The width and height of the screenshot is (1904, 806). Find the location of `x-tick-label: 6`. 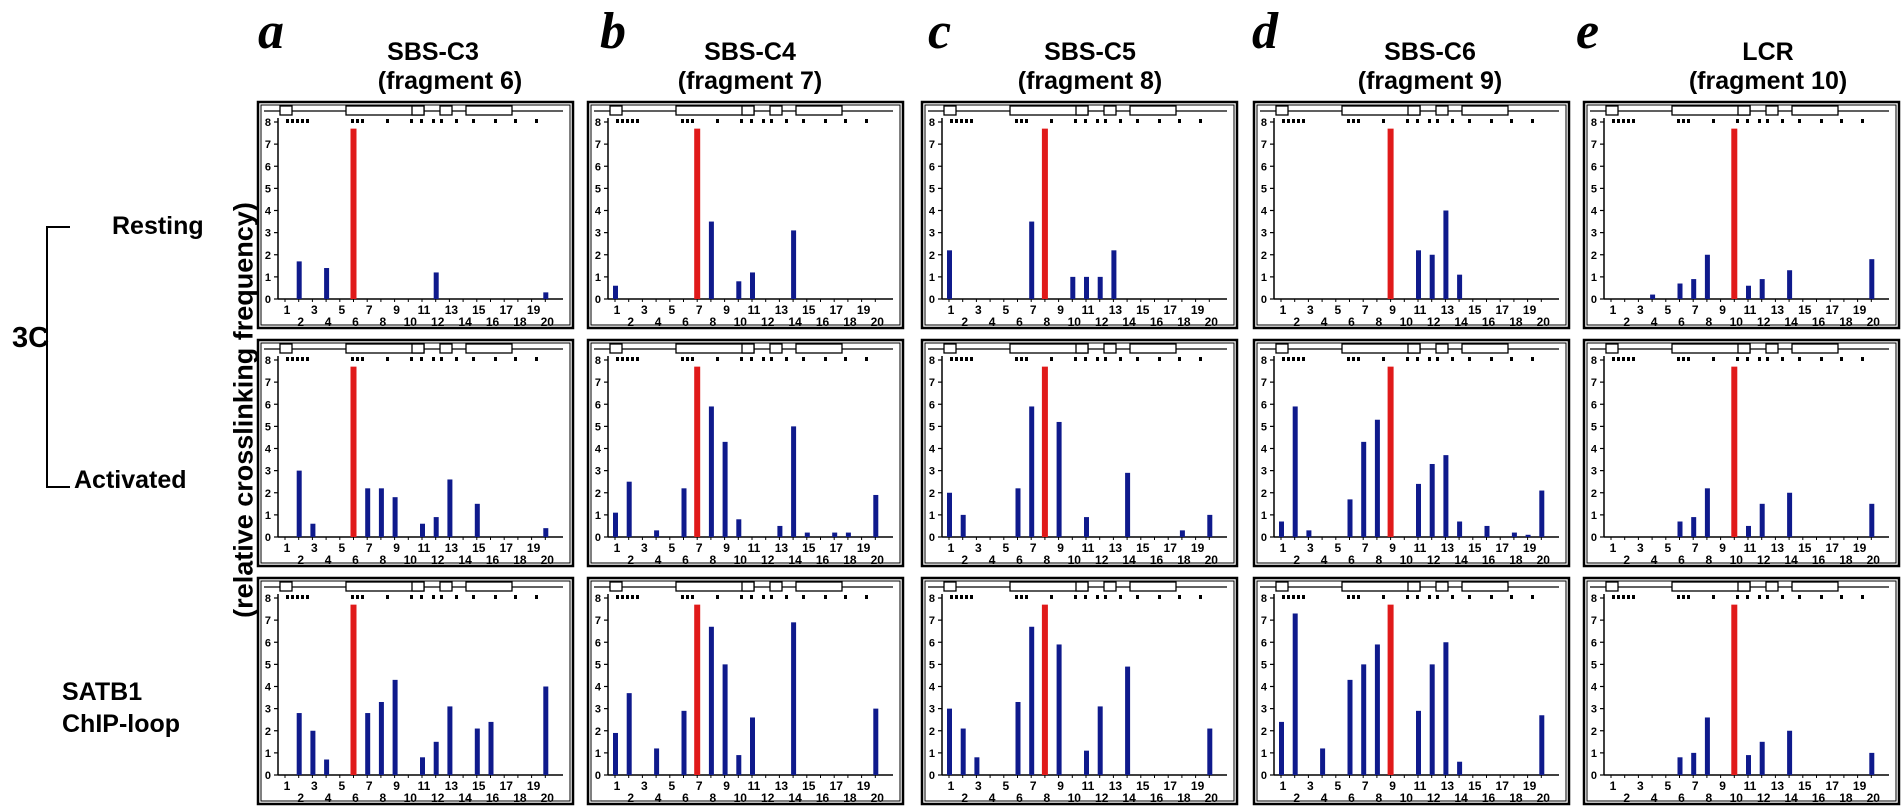

x-tick-label: 6 is located at coordinates (1681, 560).